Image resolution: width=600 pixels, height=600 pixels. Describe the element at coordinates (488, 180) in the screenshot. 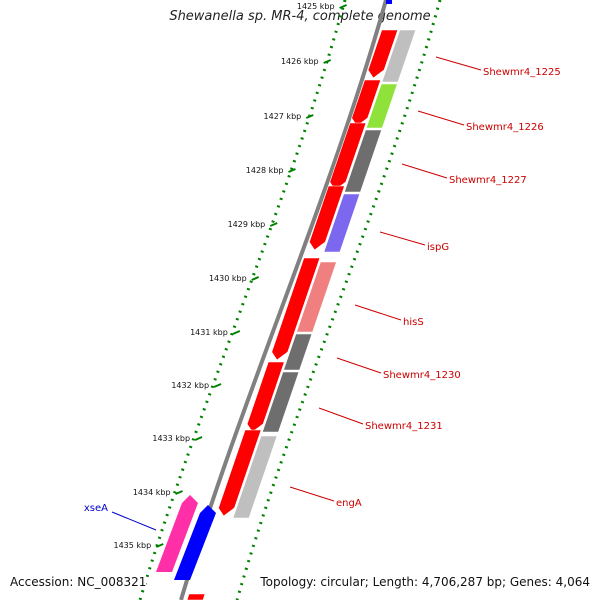

I see `gene-label: Shewmr4_1227` at that location.